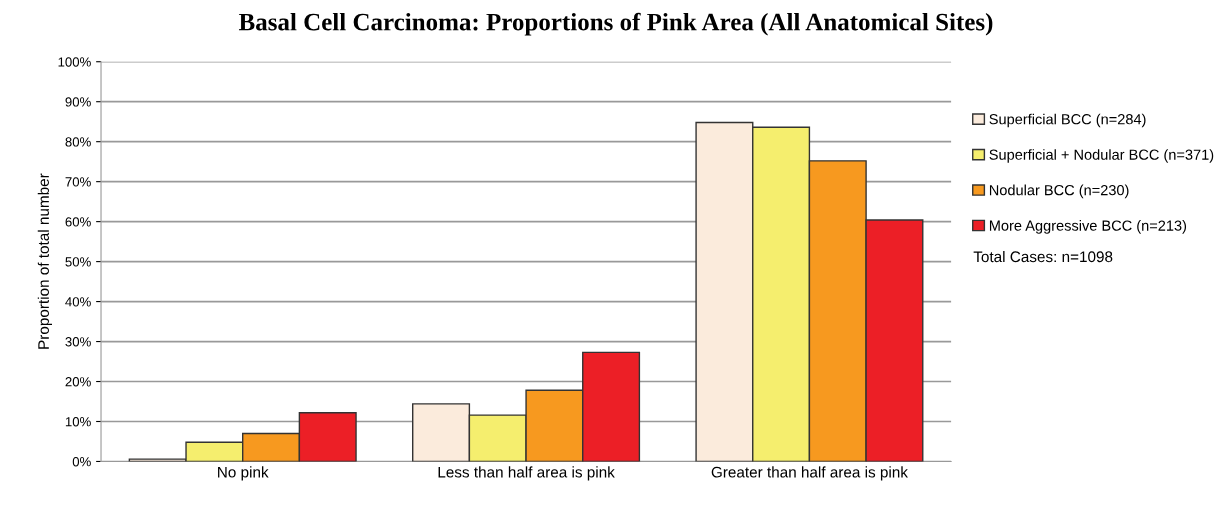  I want to click on y-tick-label: 30%, so click(78, 342).